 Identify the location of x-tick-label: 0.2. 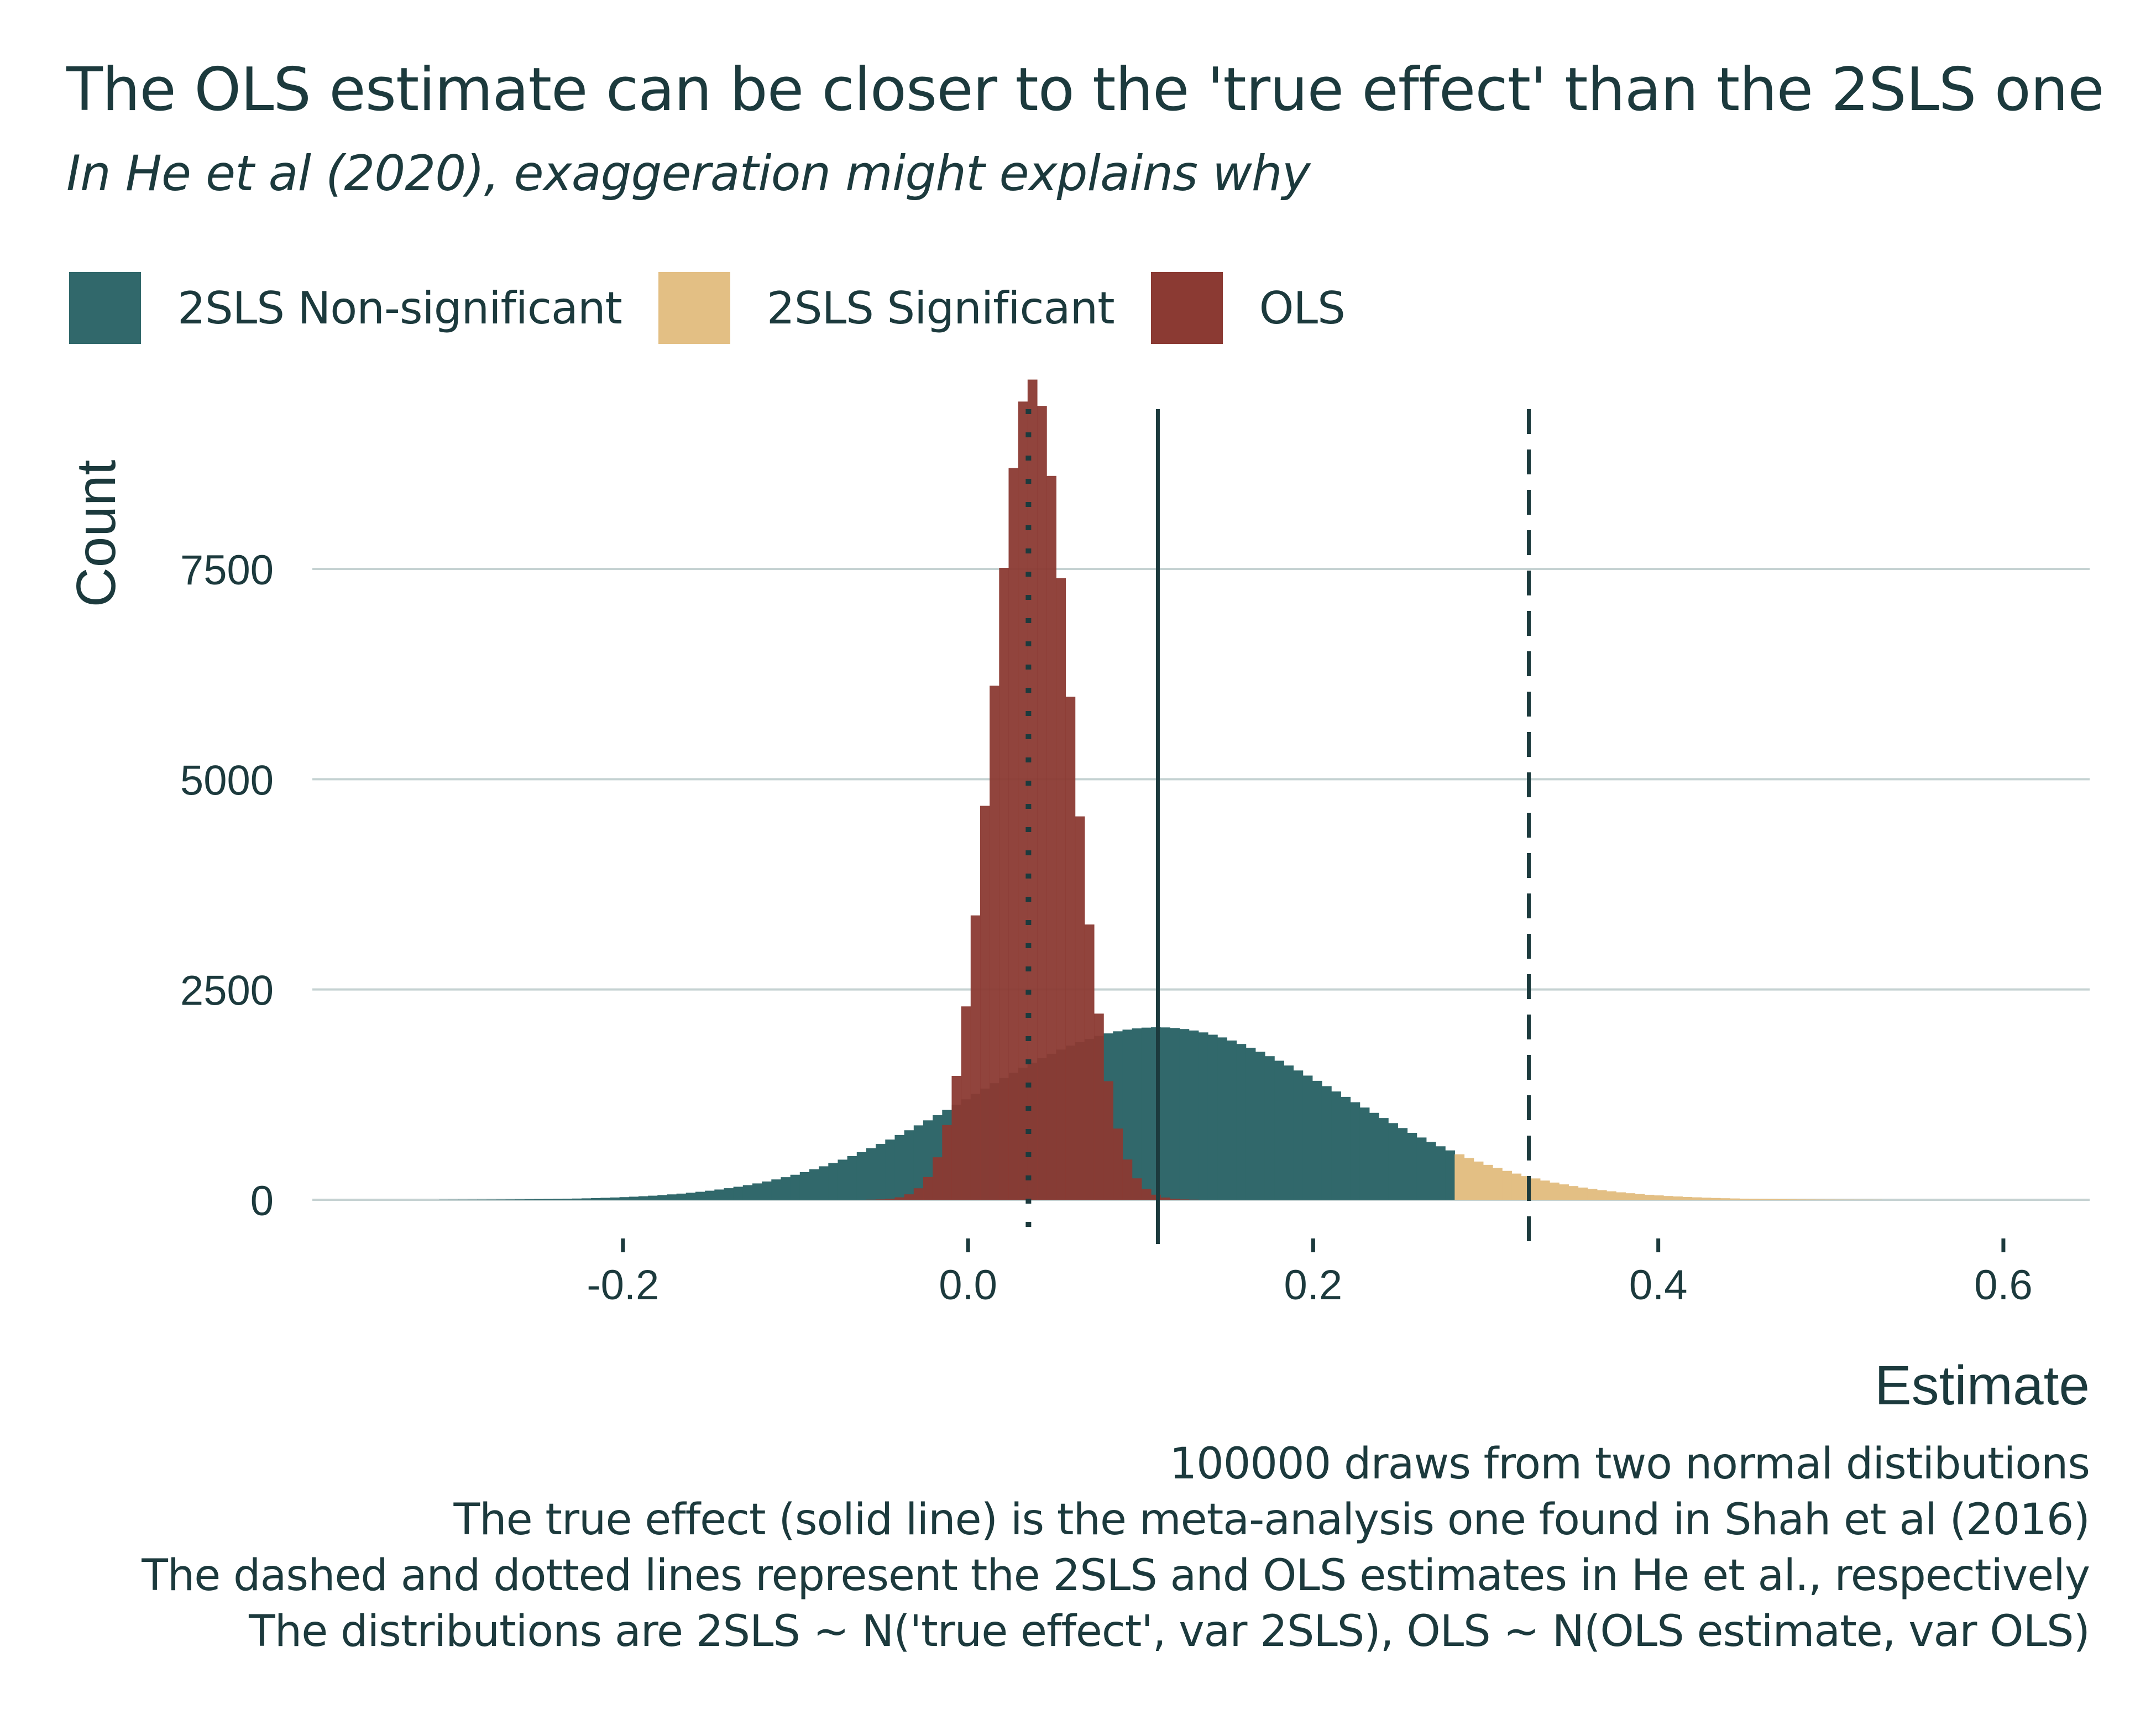
(1313, 1286).